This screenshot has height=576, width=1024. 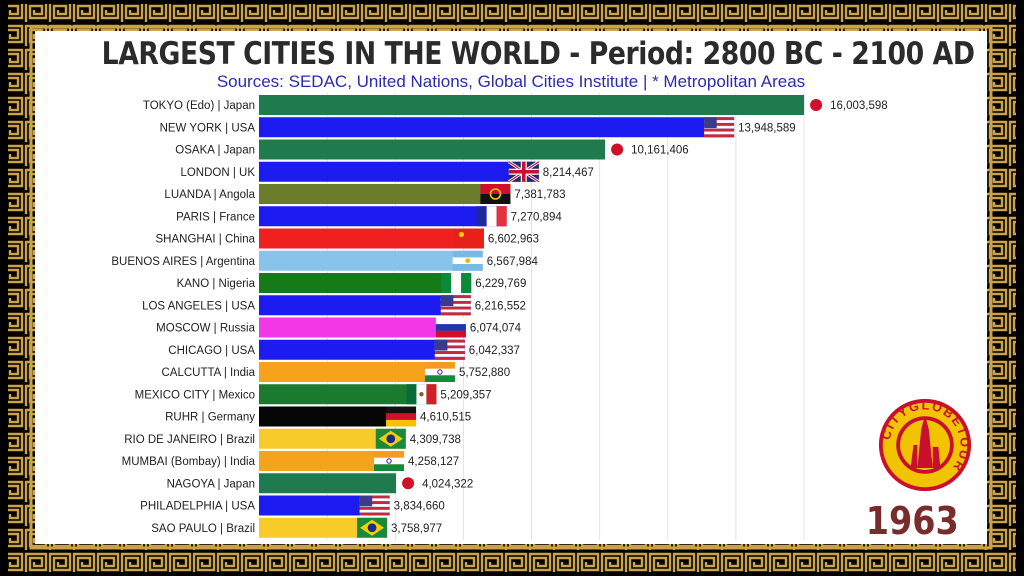 What do you see at coordinates (197, 507) in the screenshot?
I see `city-label: PHILADELPHIA | USA` at bounding box center [197, 507].